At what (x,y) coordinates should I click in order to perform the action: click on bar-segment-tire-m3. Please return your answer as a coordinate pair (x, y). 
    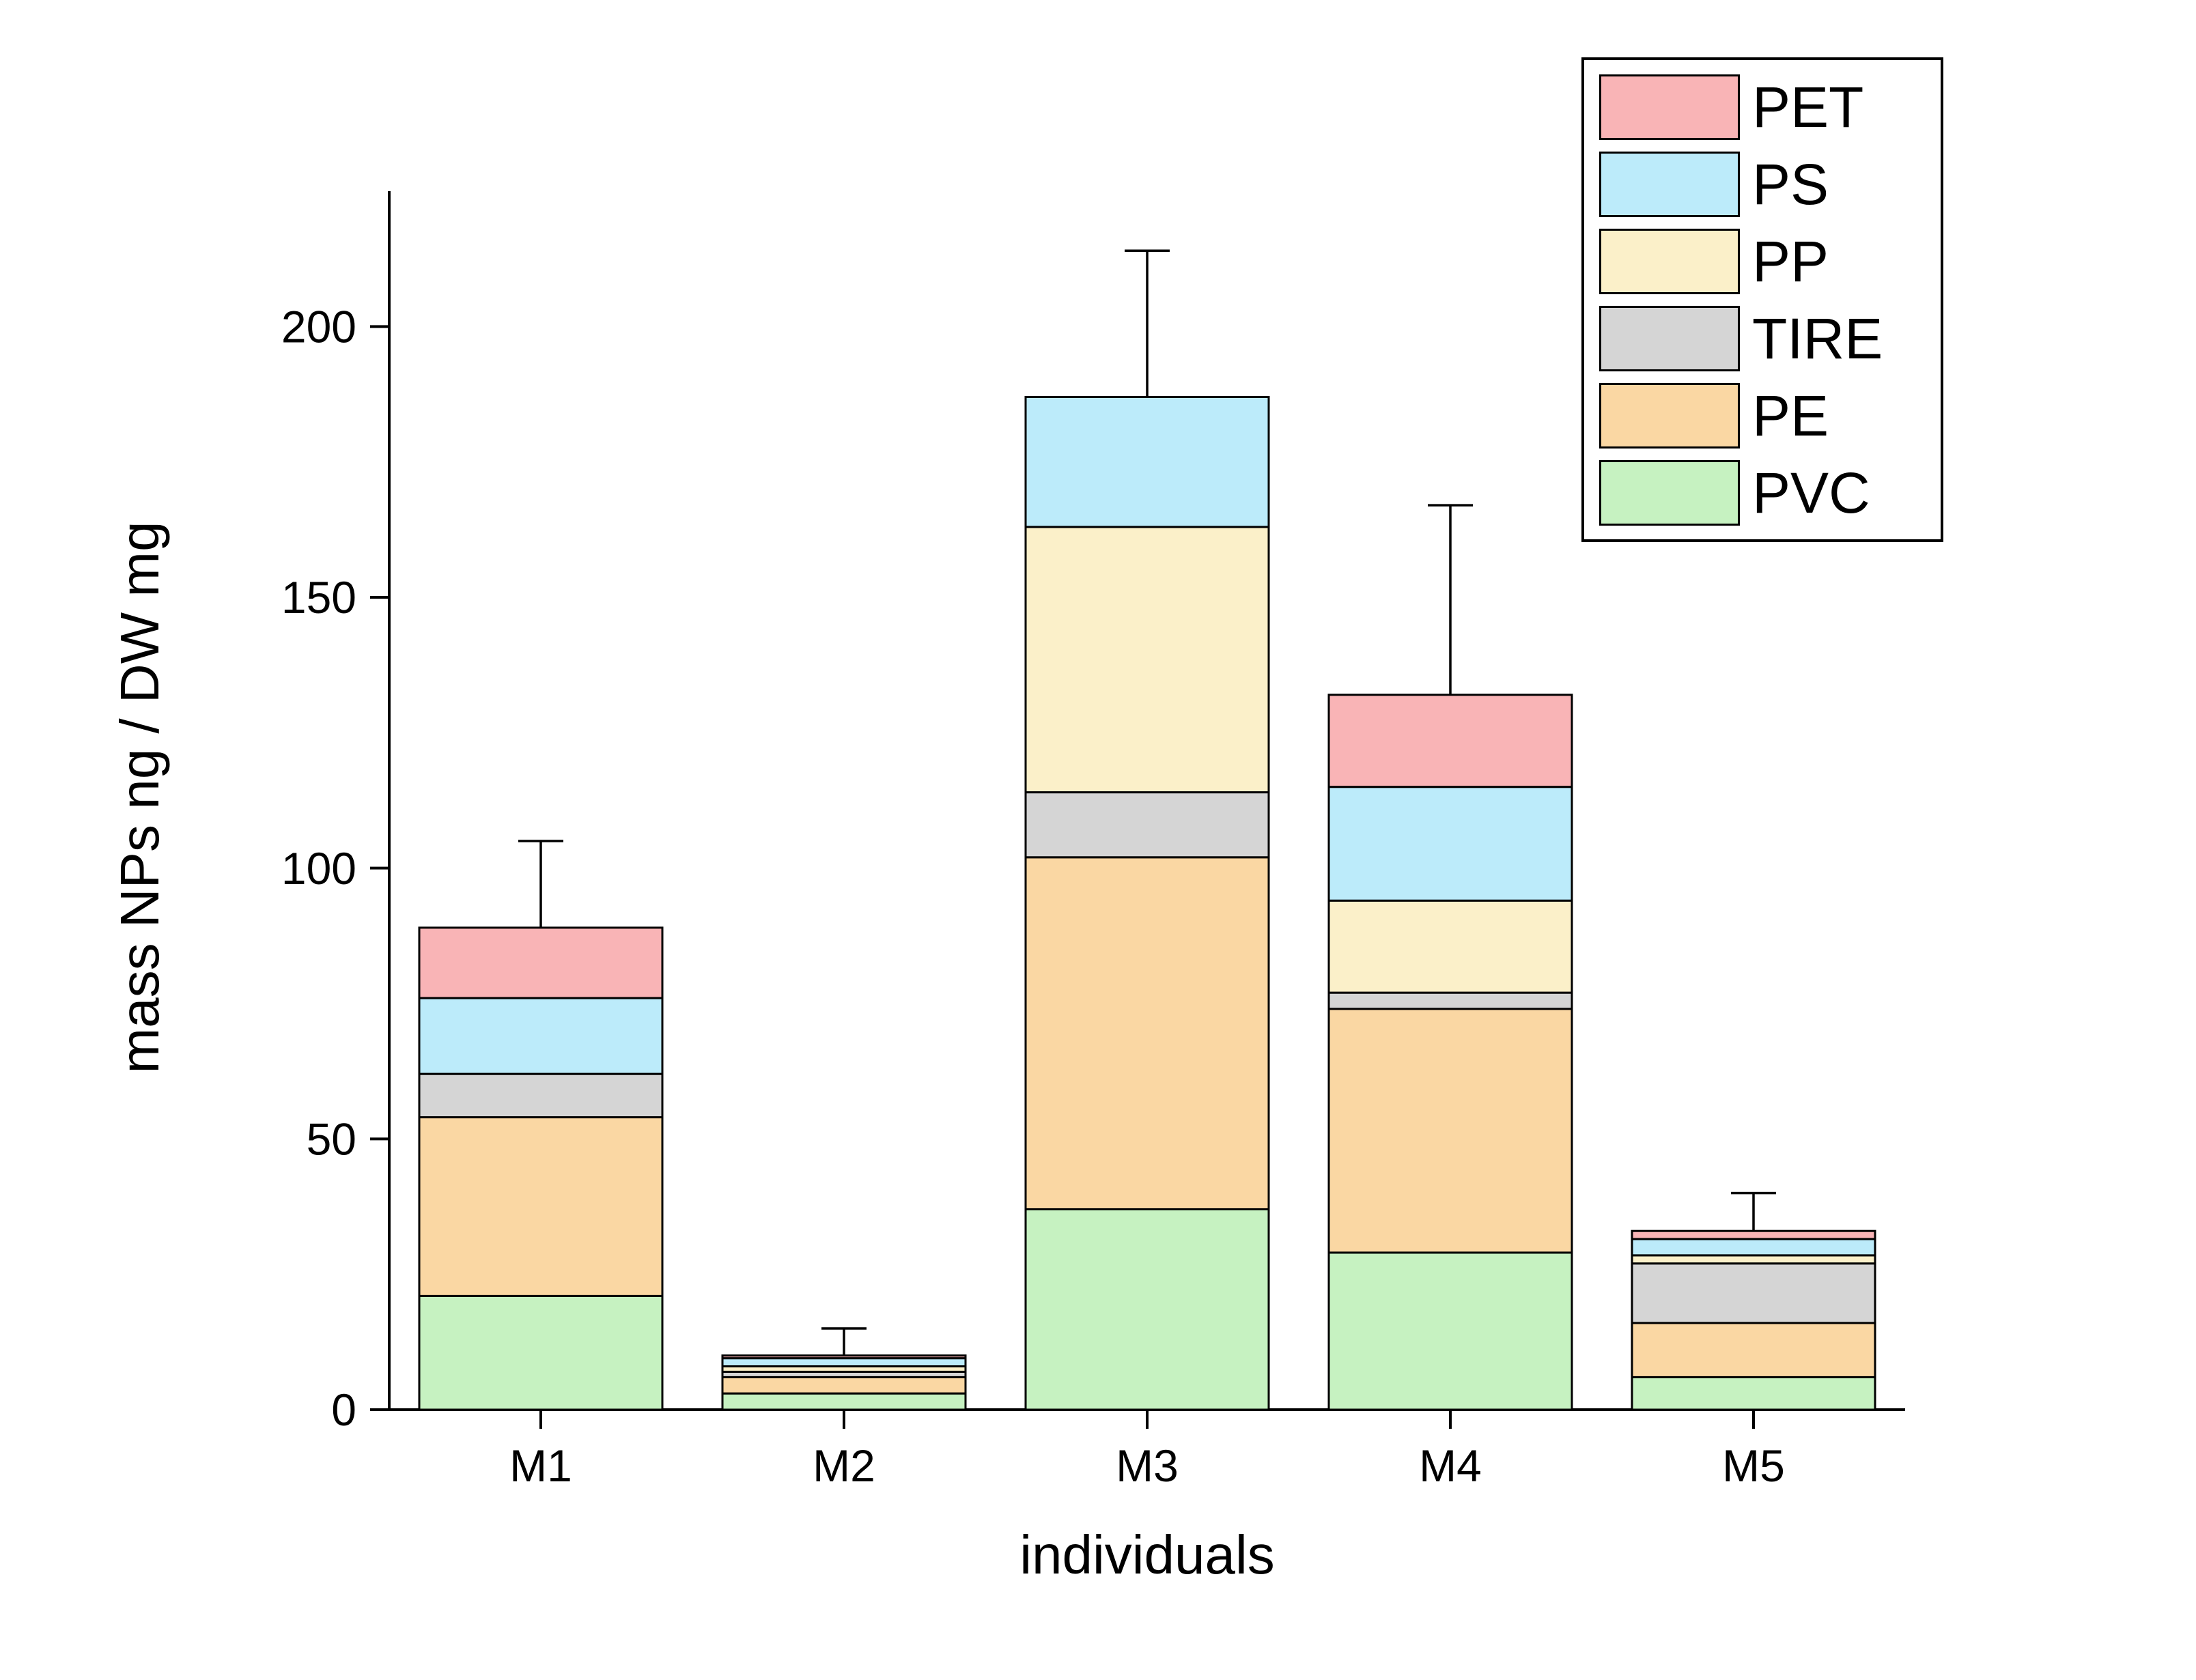
    Looking at the image, I should click on (1147, 825).